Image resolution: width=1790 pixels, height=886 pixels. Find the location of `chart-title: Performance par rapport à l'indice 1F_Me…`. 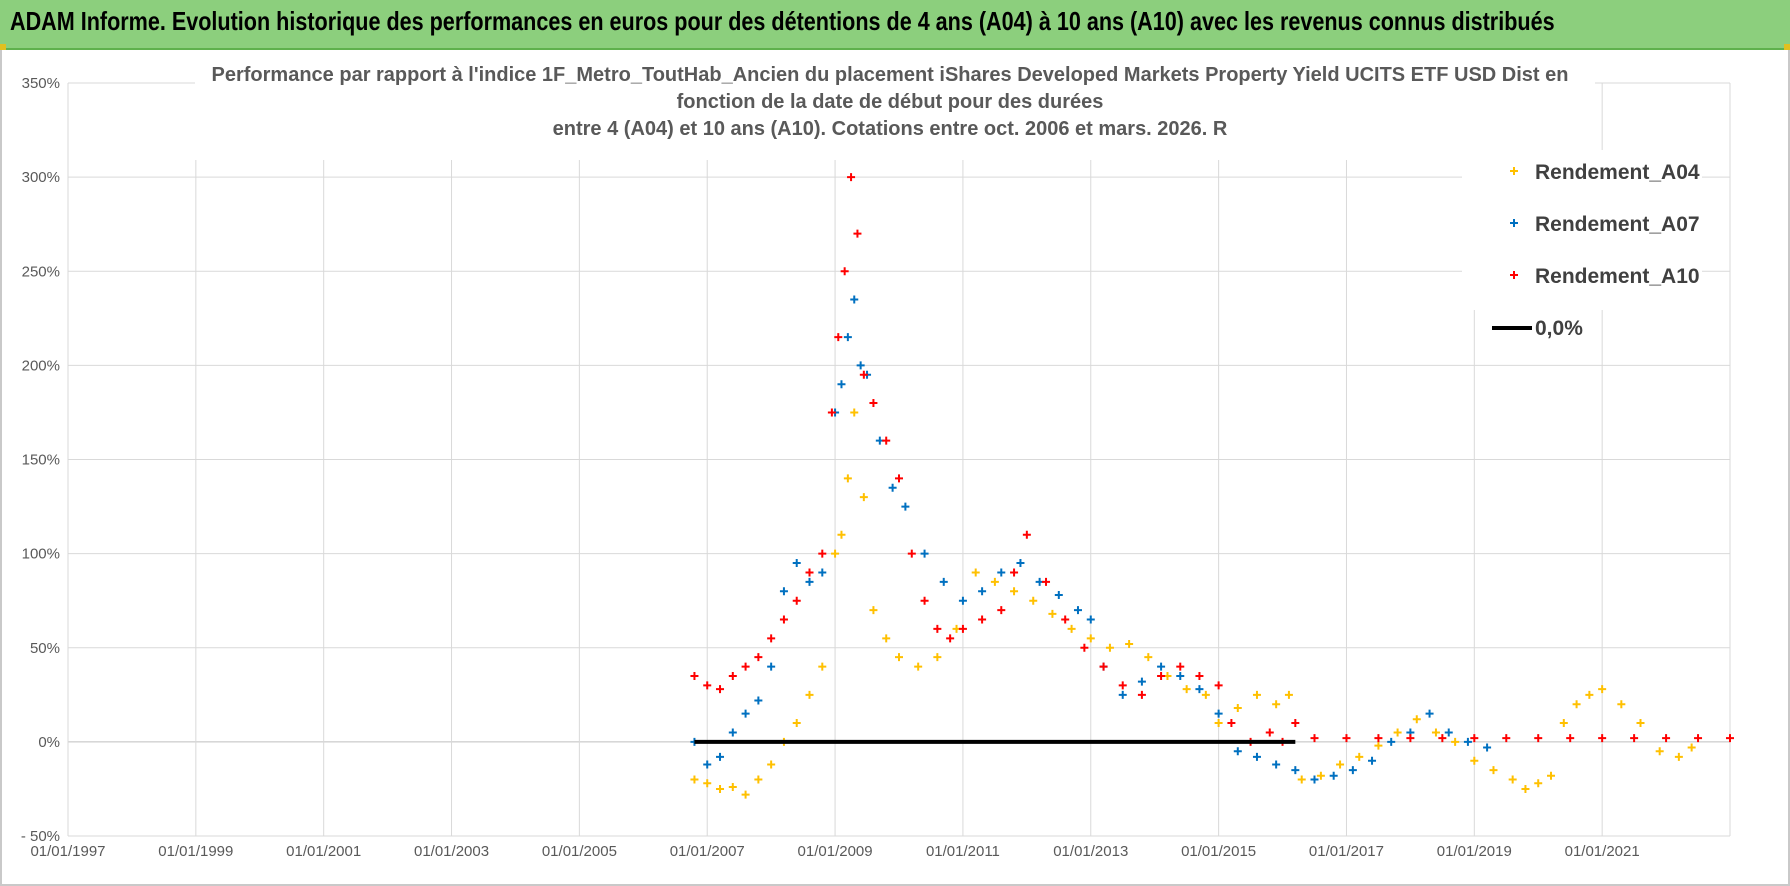

chart-title: Performance par rapport à l'indice 1F_Me… is located at coordinates (895, 110).